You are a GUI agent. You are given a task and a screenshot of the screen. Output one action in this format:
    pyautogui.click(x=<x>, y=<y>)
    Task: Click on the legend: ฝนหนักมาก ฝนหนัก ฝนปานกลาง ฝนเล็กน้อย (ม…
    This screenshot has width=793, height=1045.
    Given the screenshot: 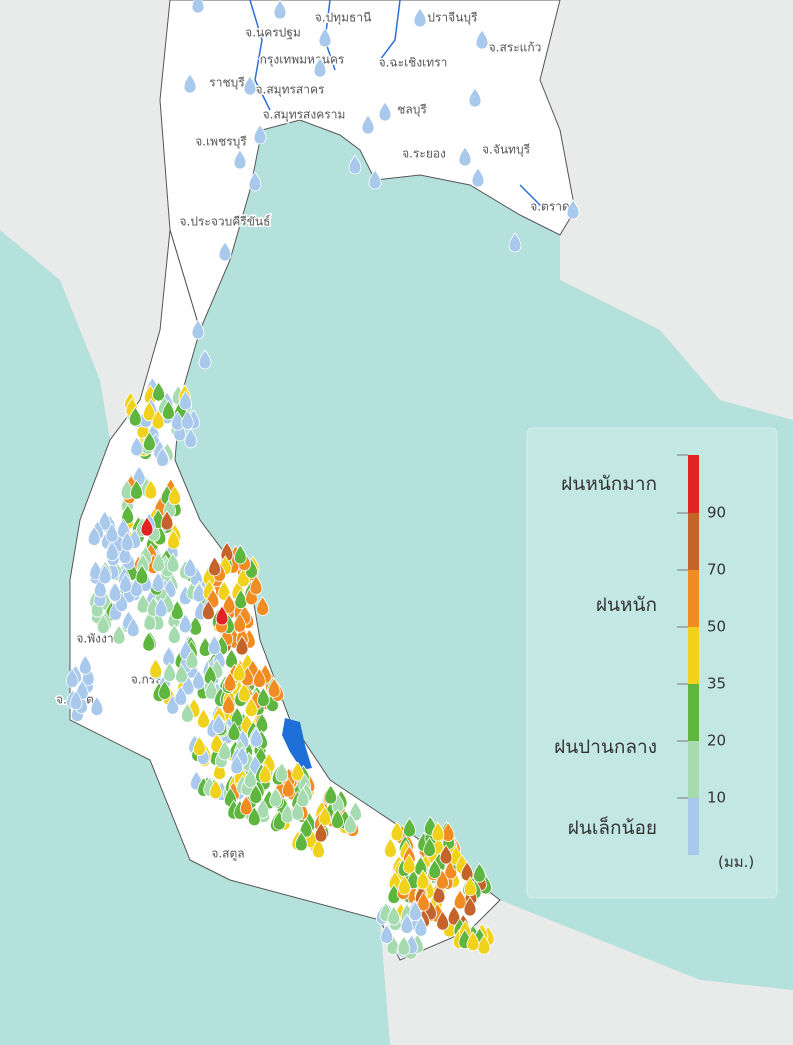 What is the action you would take?
    pyautogui.click(x=652, y=663)
    